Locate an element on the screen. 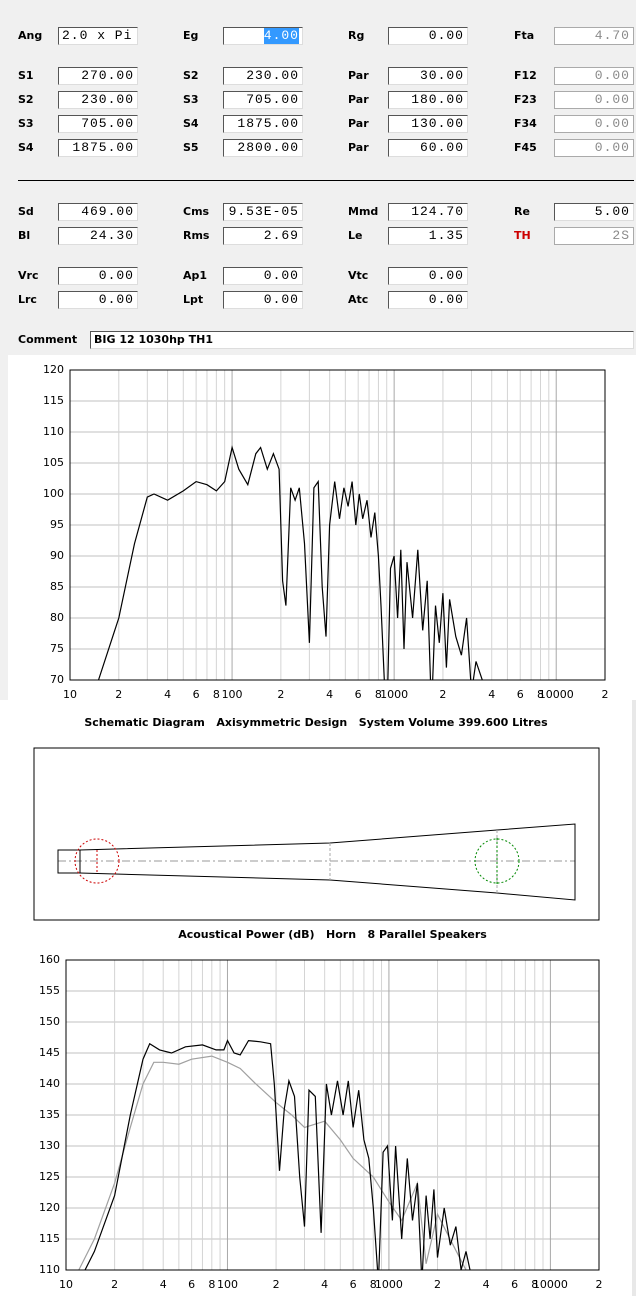 Image resolution: width=636 pixels, height=1296 pixels. field-label: S5 is located at coordinates (191, 147).